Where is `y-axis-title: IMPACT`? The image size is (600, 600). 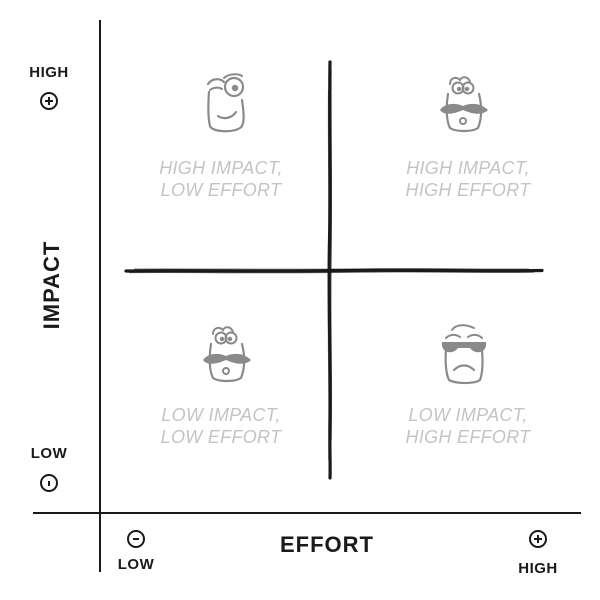
y-axis-title: IMPACT is located at coordinates (51, 285).